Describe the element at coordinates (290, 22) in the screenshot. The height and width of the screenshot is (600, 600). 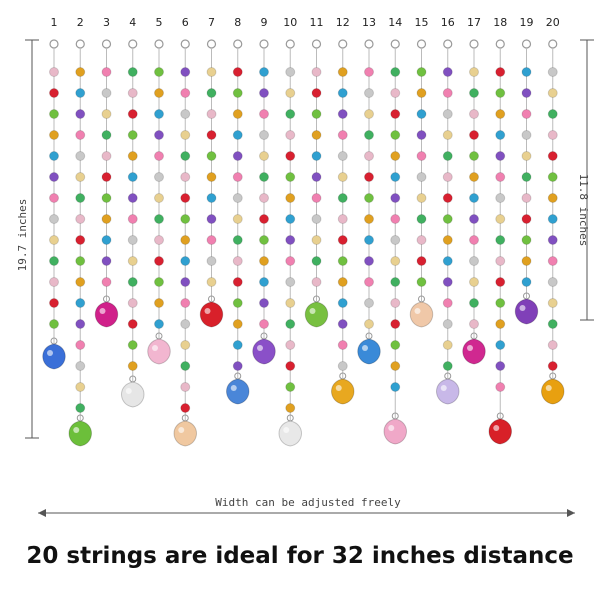
I see `string-number: 10` at that location.